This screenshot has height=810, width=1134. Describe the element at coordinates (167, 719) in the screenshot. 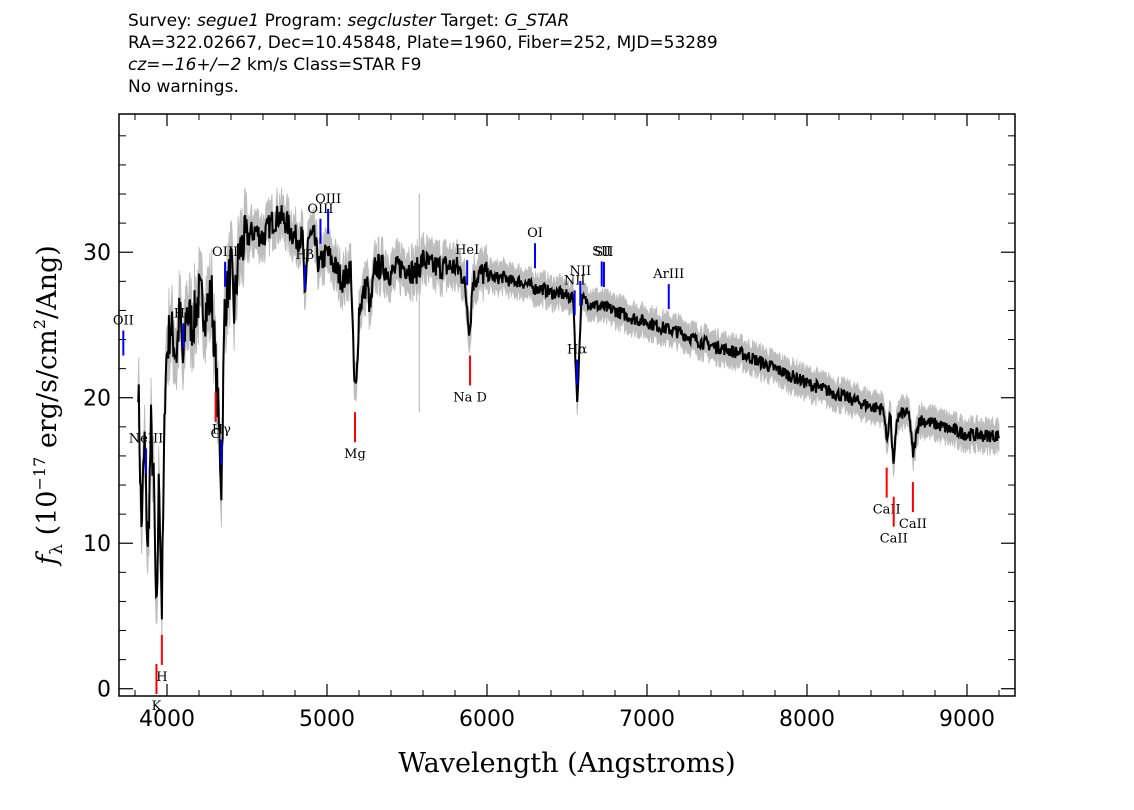

I see `x-tick-label: 4000` at that location.